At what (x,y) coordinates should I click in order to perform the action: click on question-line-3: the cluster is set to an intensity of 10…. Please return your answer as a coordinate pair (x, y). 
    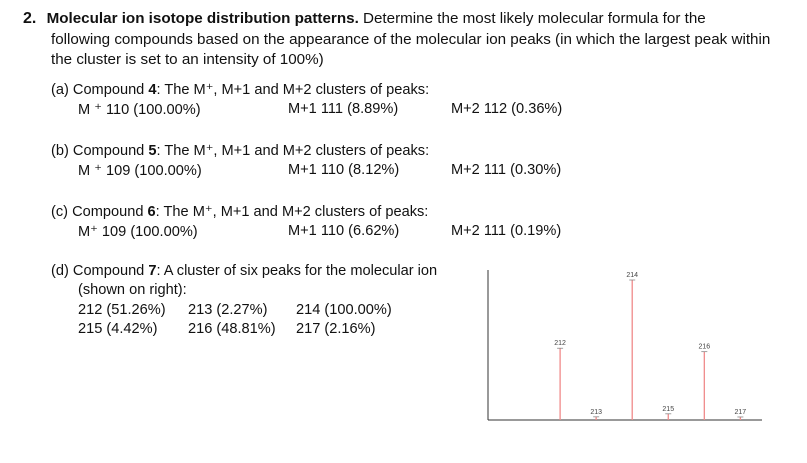
    Looking at the image, I should click on (187, 59).